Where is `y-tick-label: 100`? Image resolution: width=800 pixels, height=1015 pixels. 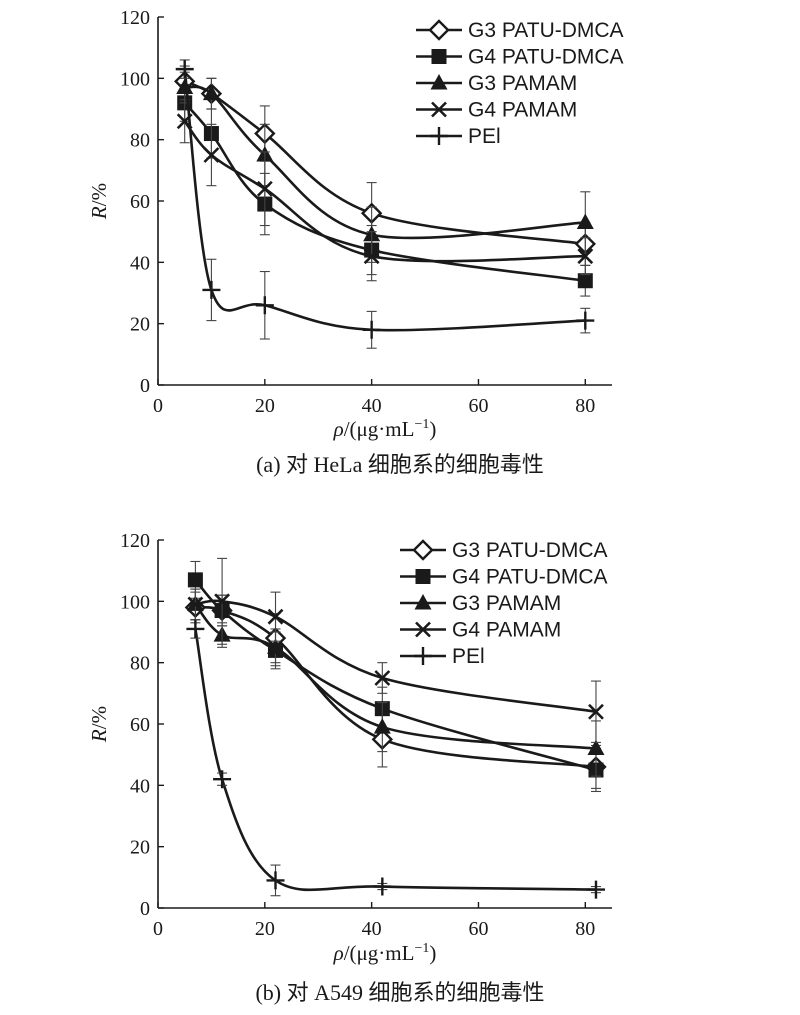 y-tick-label: 100 is located at coordinates (135, 602).